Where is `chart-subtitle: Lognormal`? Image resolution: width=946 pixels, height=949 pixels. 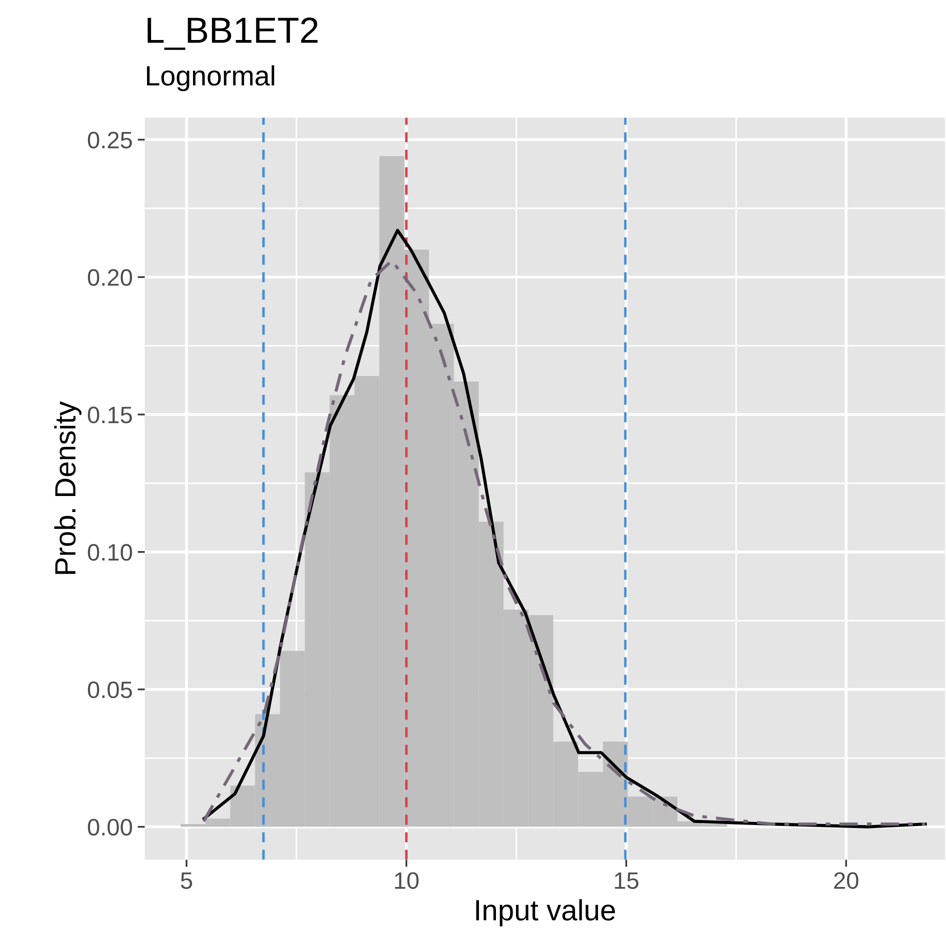
chart-subtitle: Lognormal is located at coordinates (210, 78).